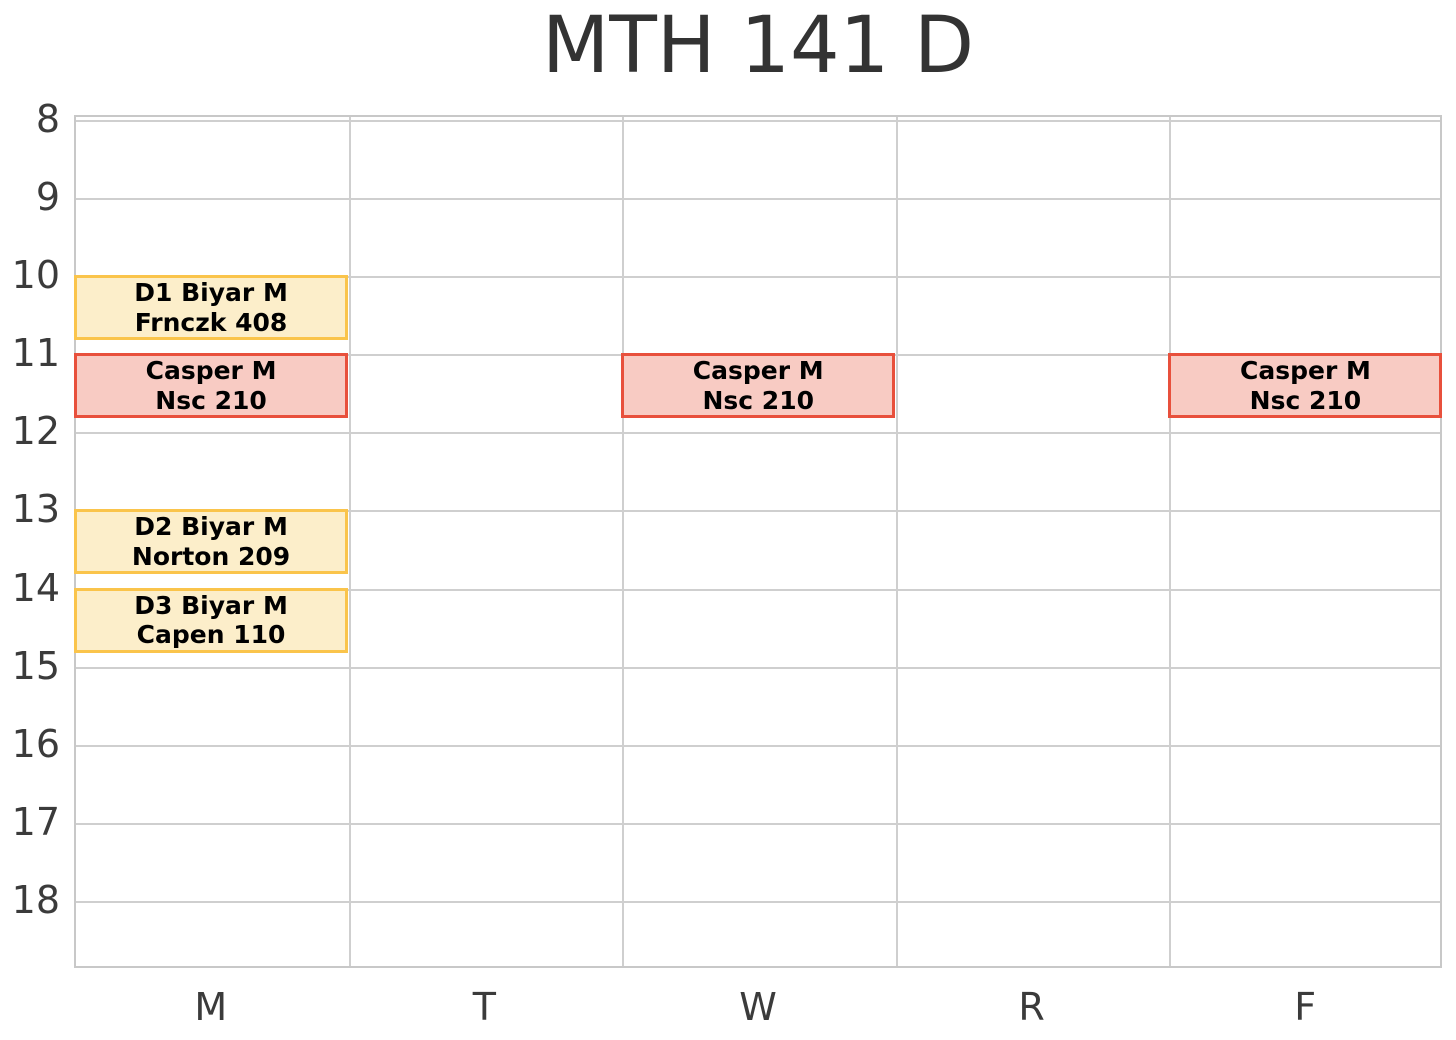 The image size is (1456, 1040). I want to click on y-tick-label: 15, so click(35, 665).